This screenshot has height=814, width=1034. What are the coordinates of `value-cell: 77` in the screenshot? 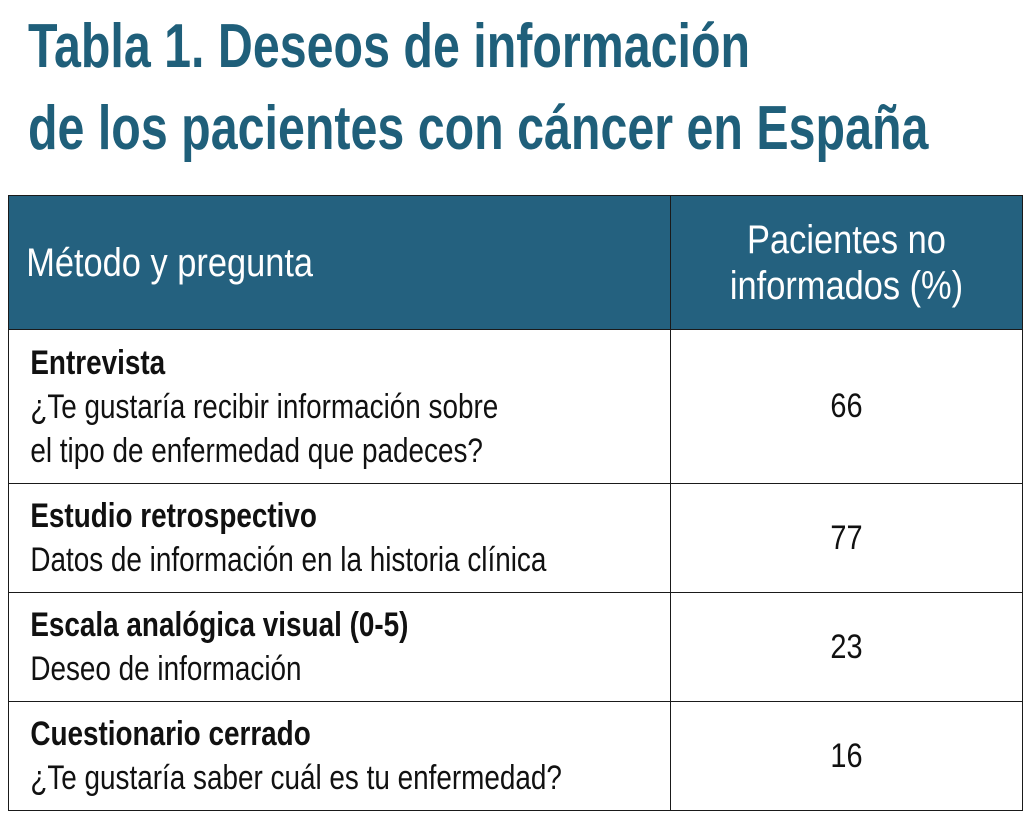 It's located at (846, 538).